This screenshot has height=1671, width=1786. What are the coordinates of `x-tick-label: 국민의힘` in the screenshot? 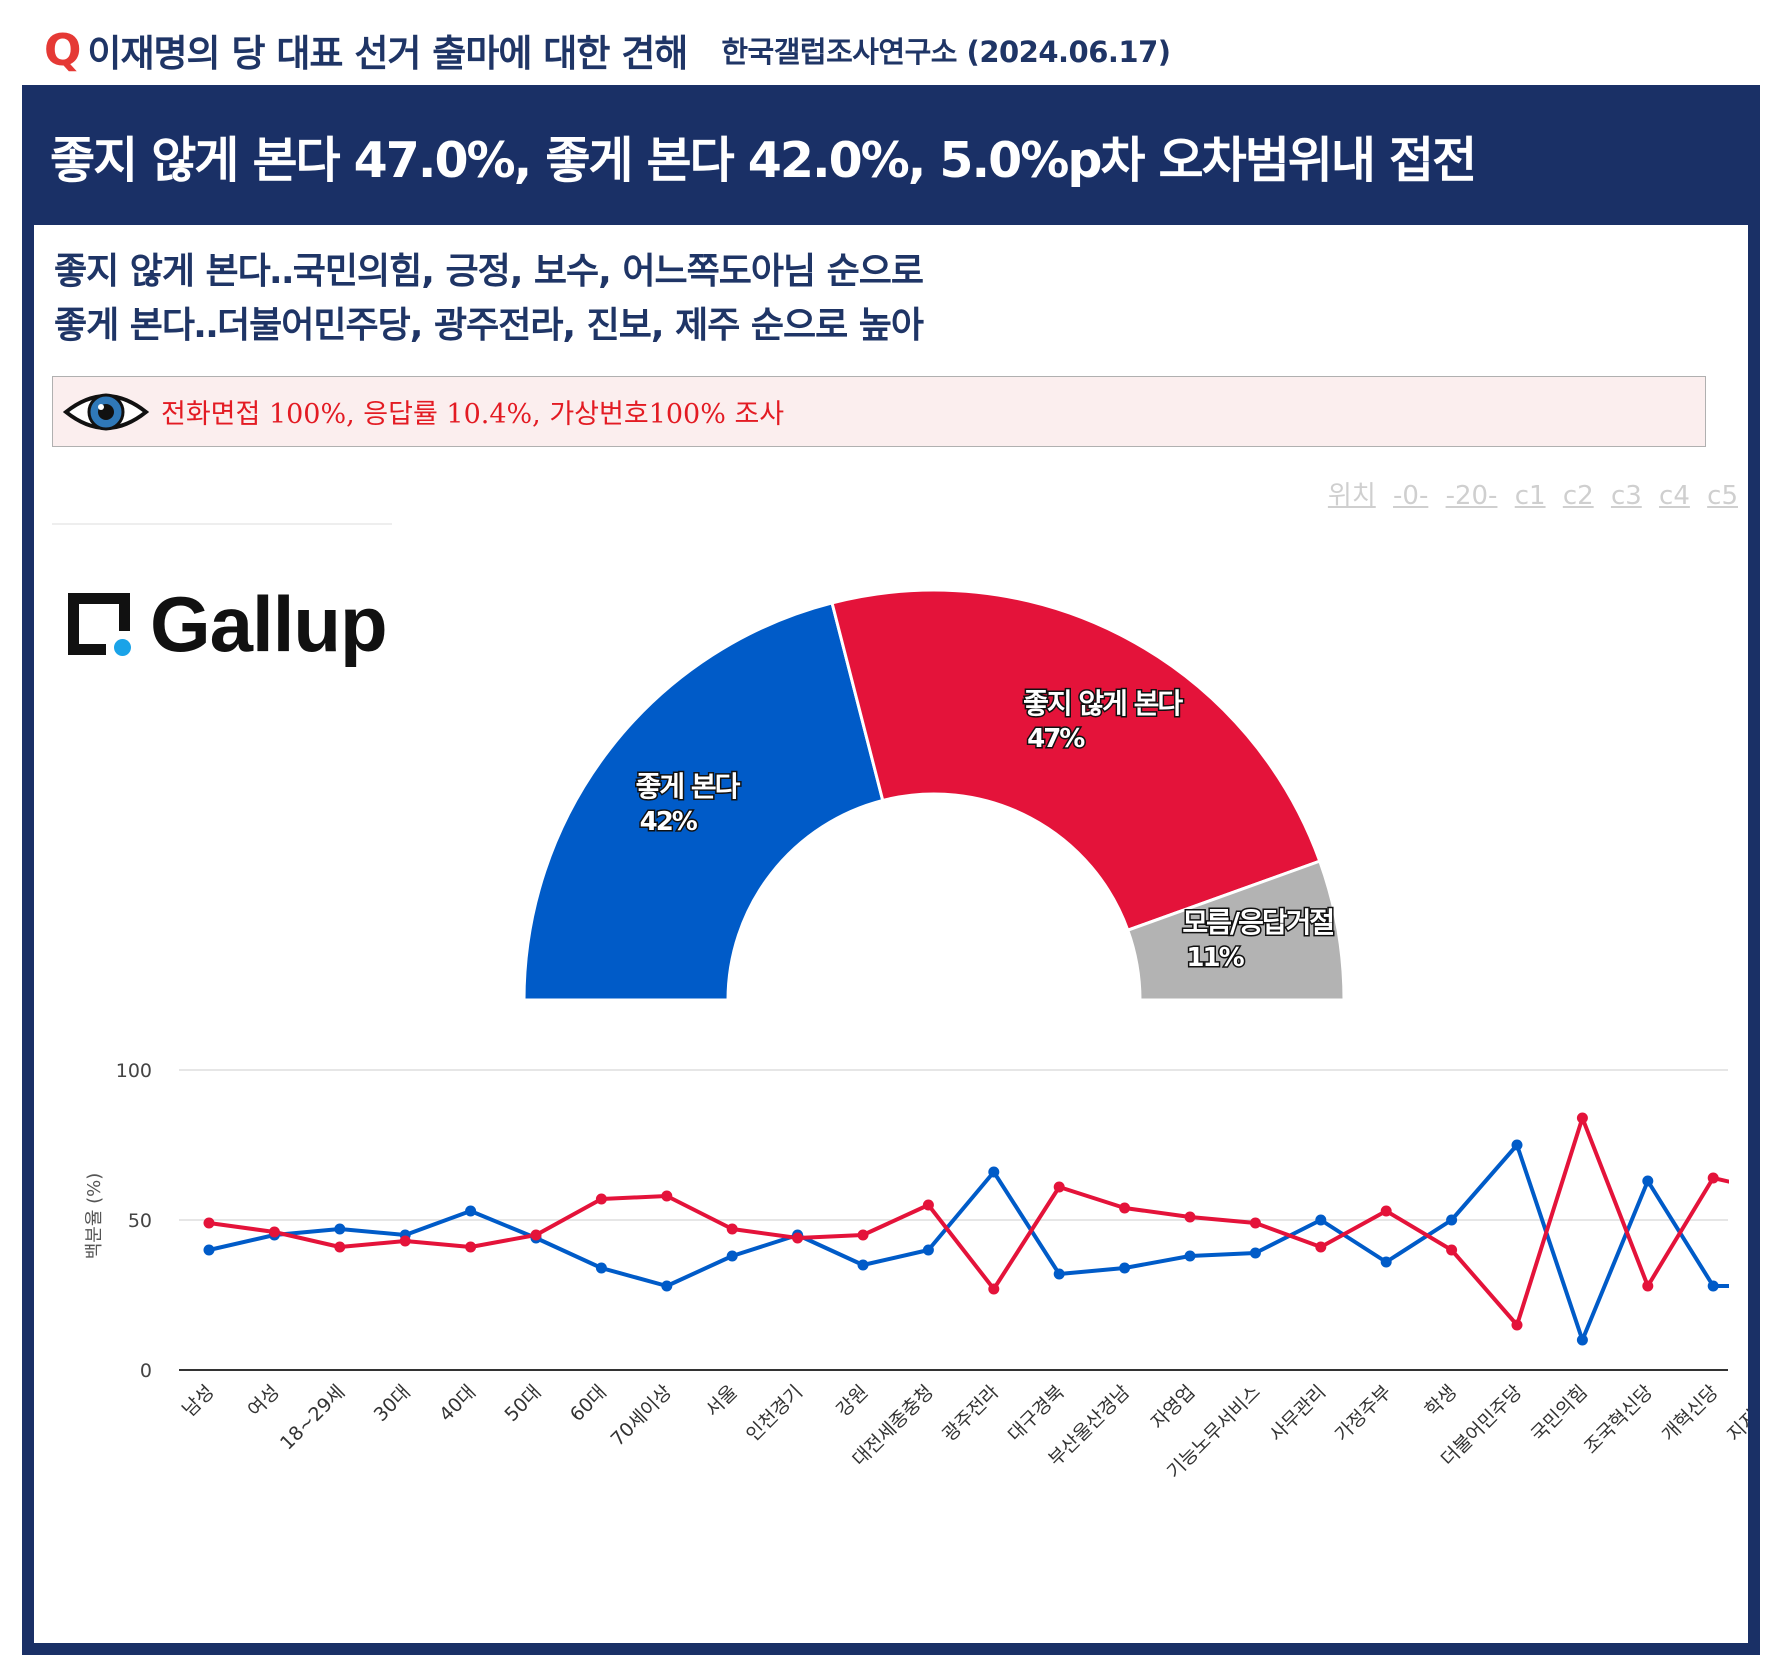 It's located at (1559, 1413).